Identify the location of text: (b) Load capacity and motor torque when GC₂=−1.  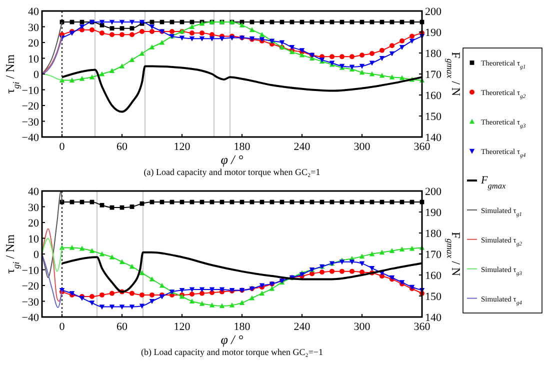
(232, 352).